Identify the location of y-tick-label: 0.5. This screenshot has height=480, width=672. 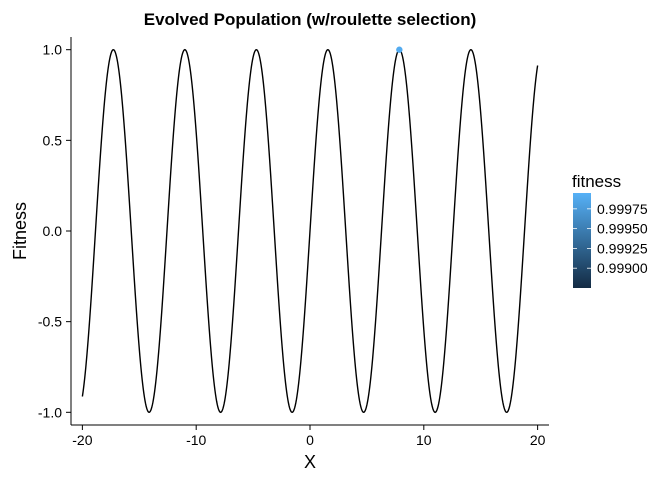
(53, 140).